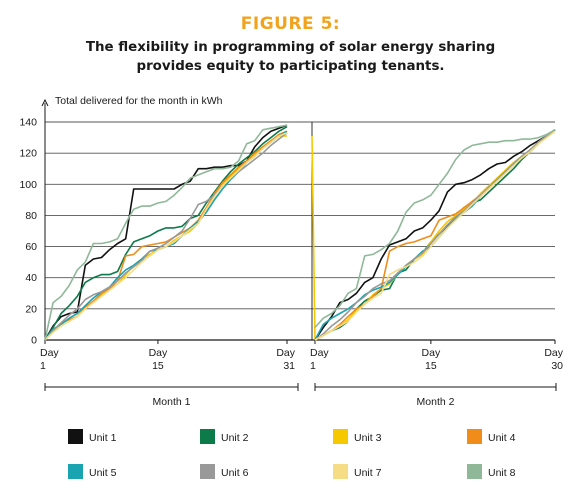 This screenshot has height=500, width=581. I want to click on legend-label: Unit 7, so click(368, 473).